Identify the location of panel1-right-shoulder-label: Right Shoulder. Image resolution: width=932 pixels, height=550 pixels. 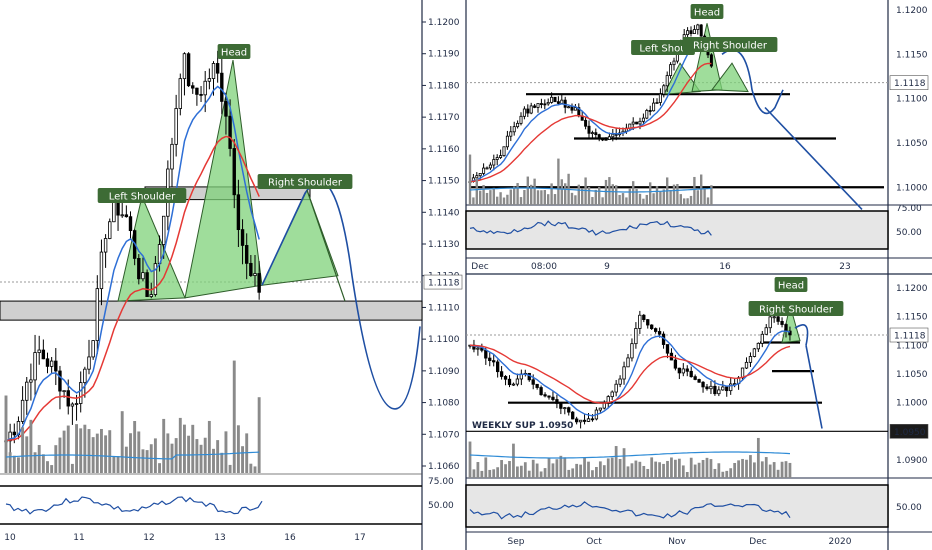
(305, 181).